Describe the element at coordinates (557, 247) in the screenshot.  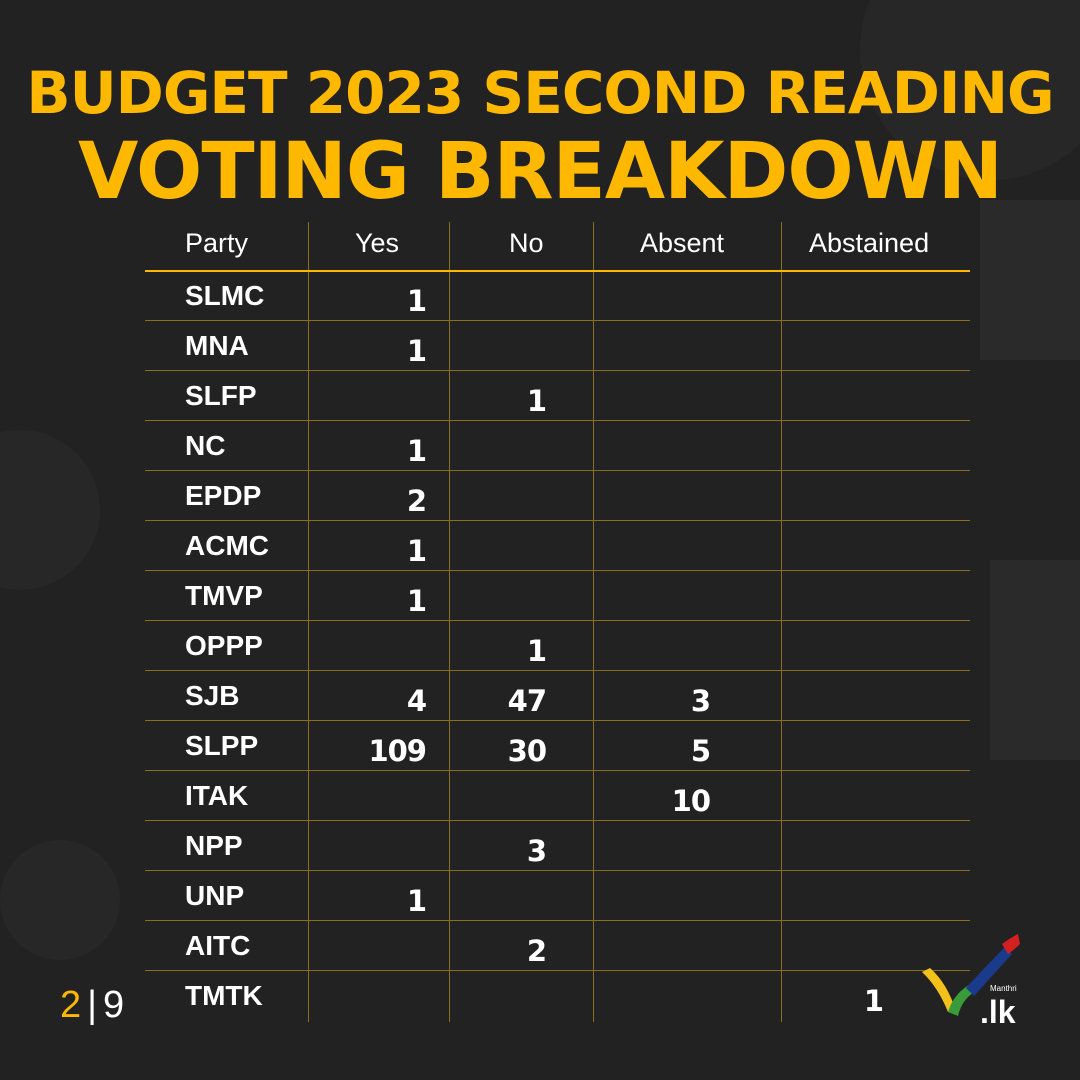
I see `table-header: Party Yes No Absent Abstained` at that location.